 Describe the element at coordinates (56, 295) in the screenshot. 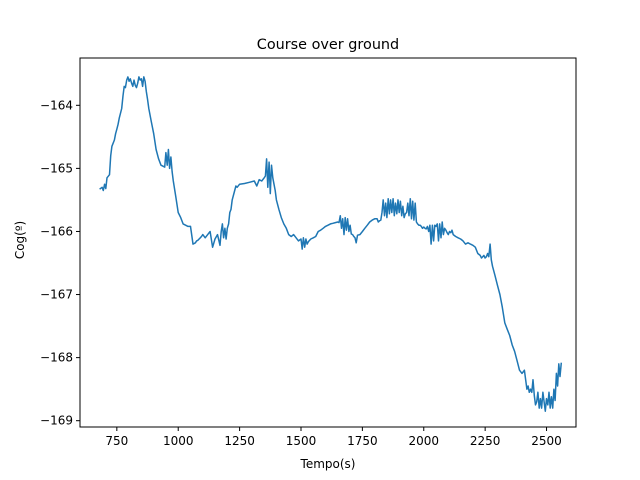

I see `y-tick-label: −167` at that location.